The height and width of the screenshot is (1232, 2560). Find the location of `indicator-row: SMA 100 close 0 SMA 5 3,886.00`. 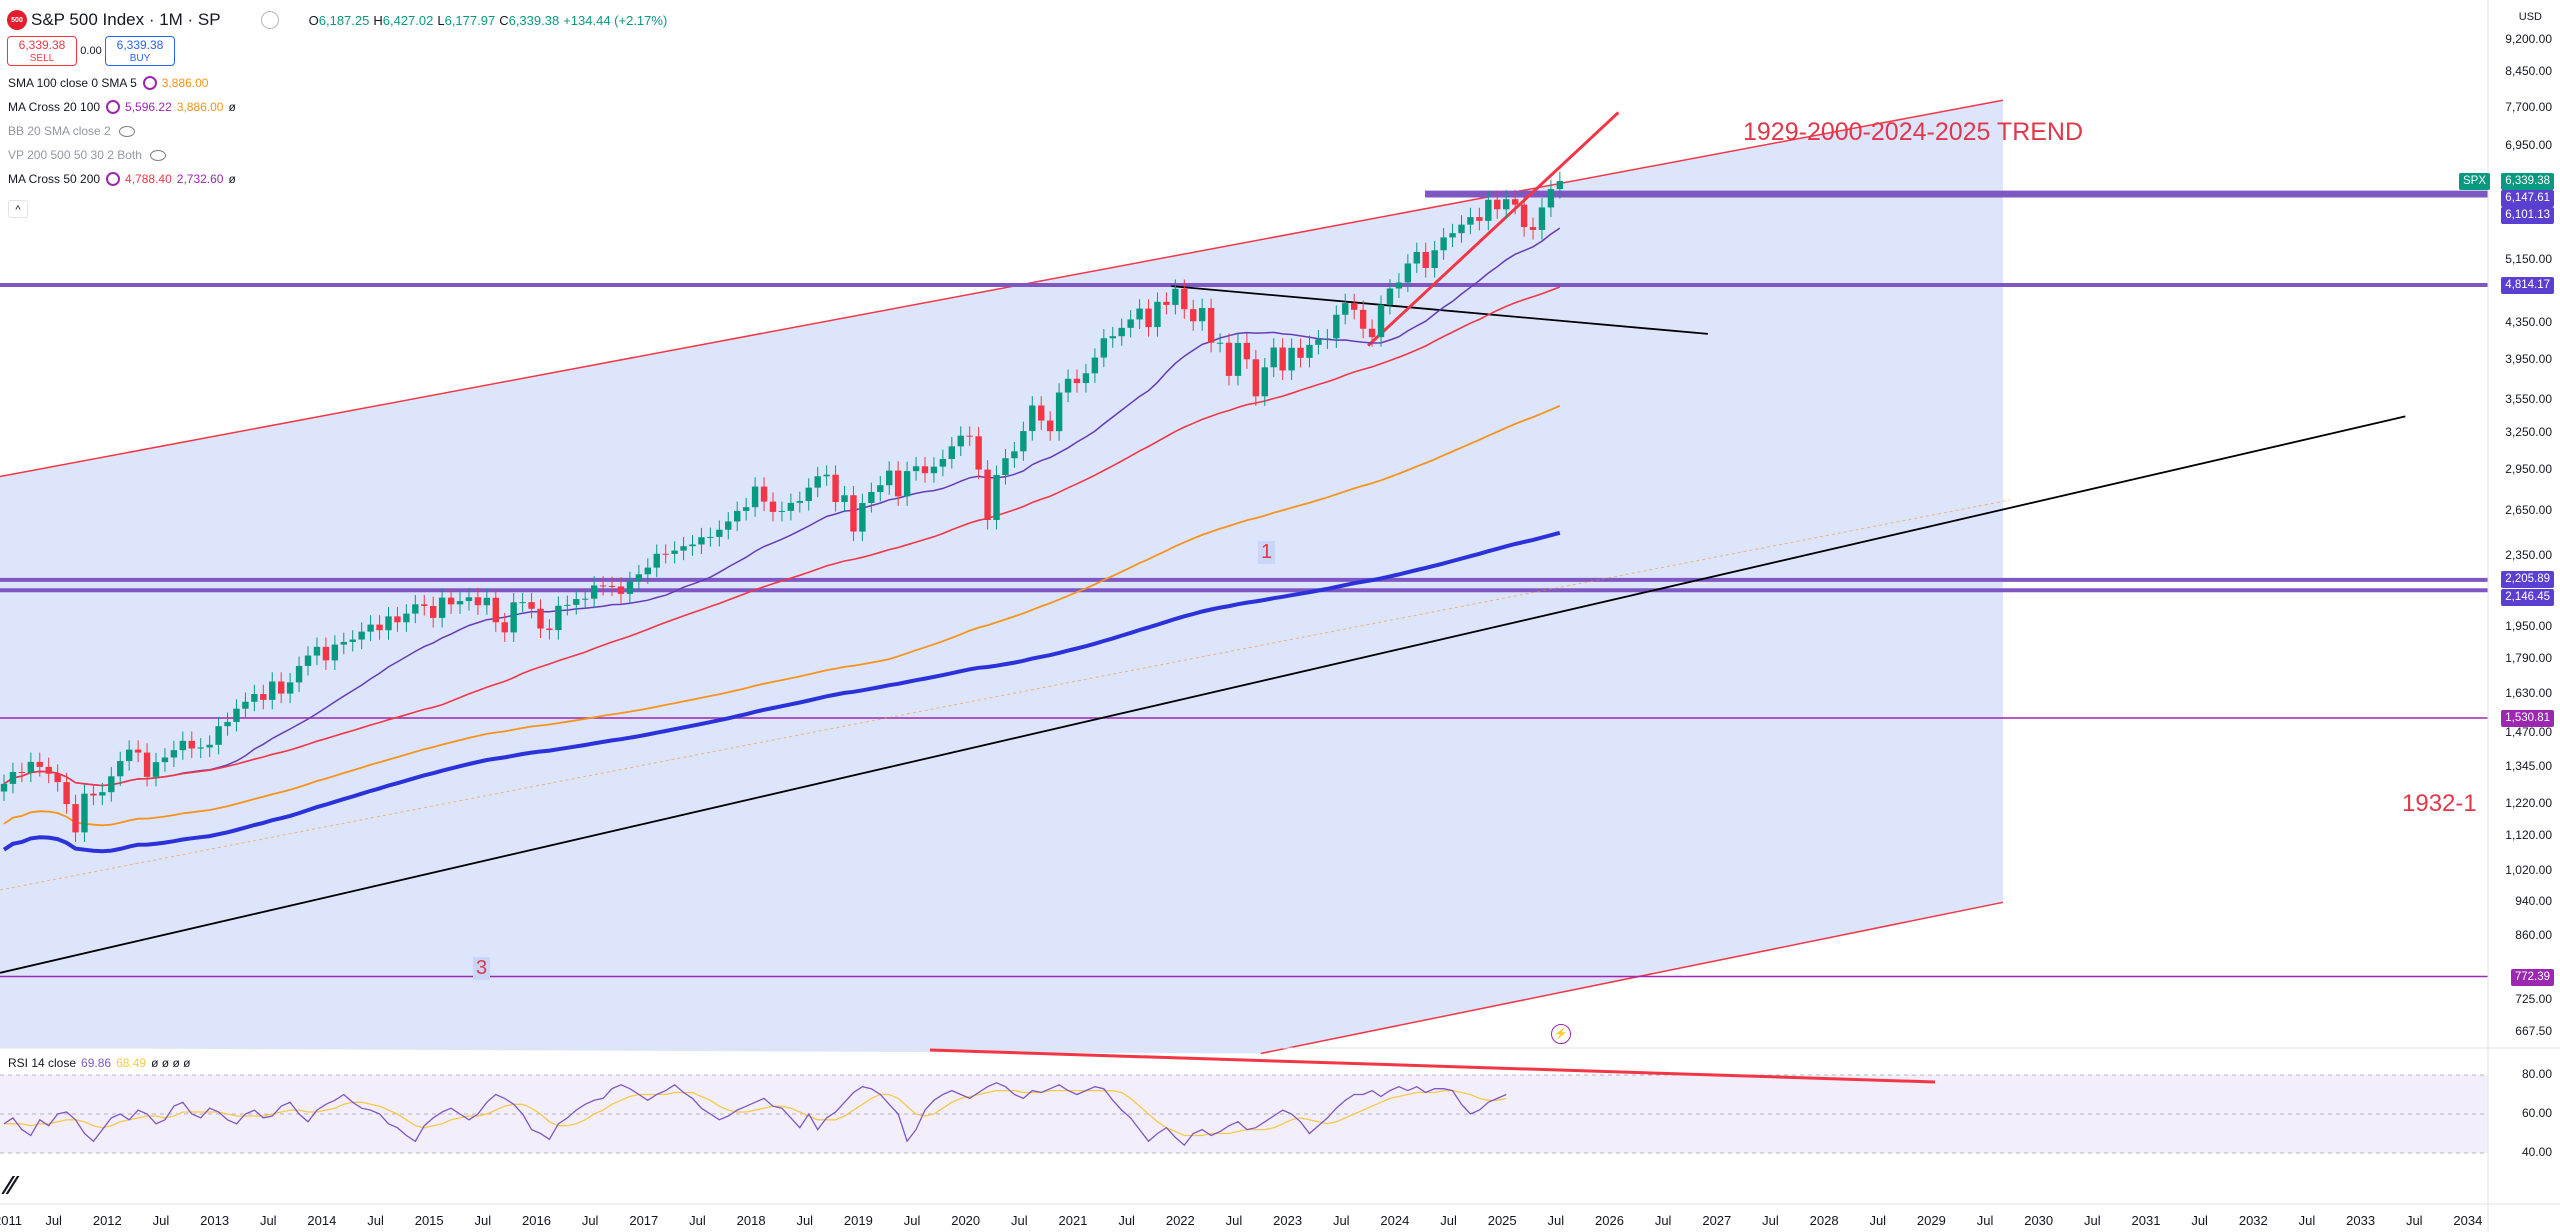

indicator-row: SMA 100 close 0 SMA 5 3,886.00 is located at coordinates (108, 83).